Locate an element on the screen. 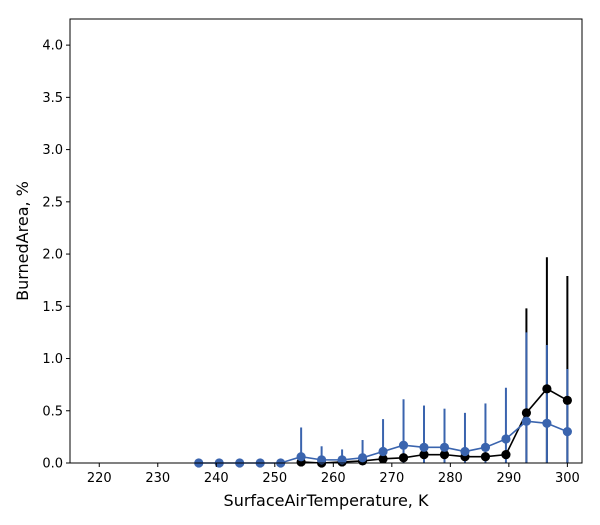 The height and width of the screenshot is (525, 600). y-tick-label: 1.0 is located at coordinates (52, 359).